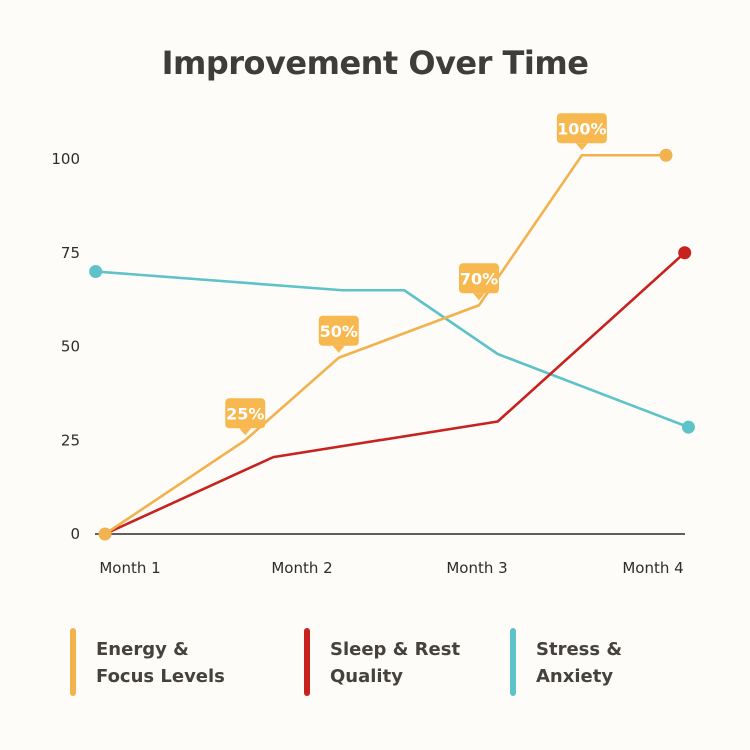 This screenshot has height=750, width=750. I want to click on x-axis-ticks: Month 1 Month 2 Month 3 Month 4, so click(391, 568).